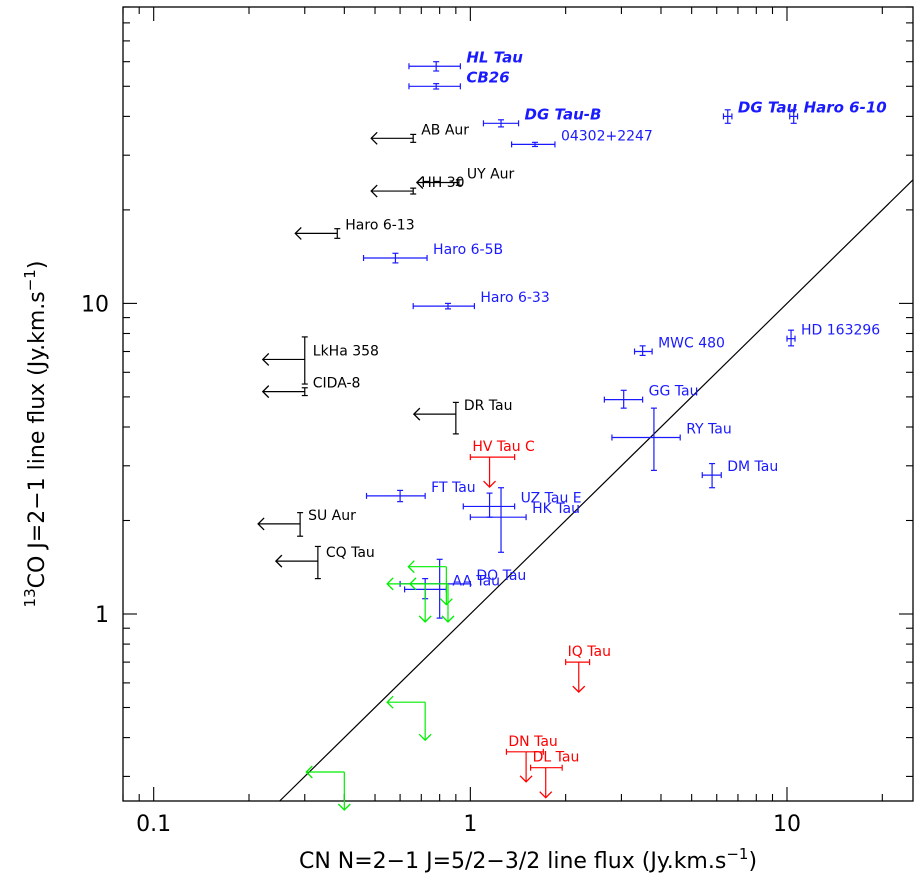  I want to click on data-point: HL Tau, so click(465, 60).